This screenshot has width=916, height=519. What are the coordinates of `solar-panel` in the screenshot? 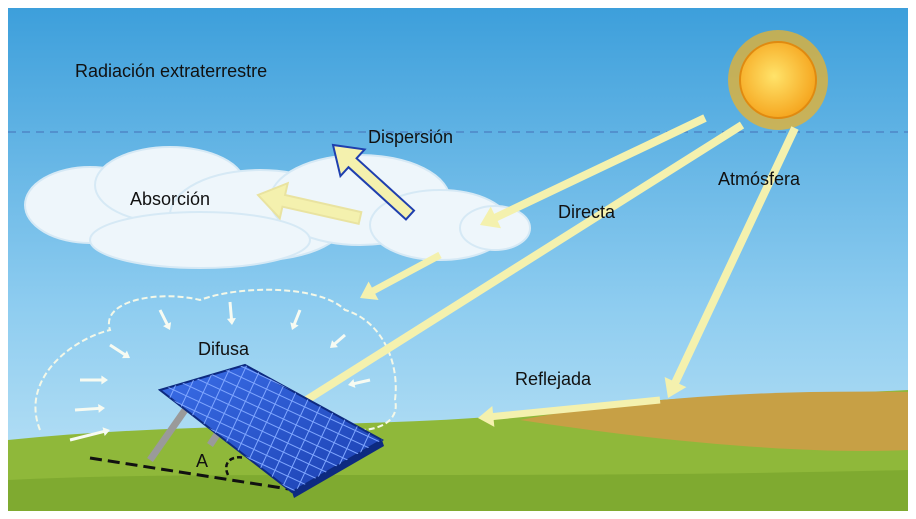 It's located at (237, 430).